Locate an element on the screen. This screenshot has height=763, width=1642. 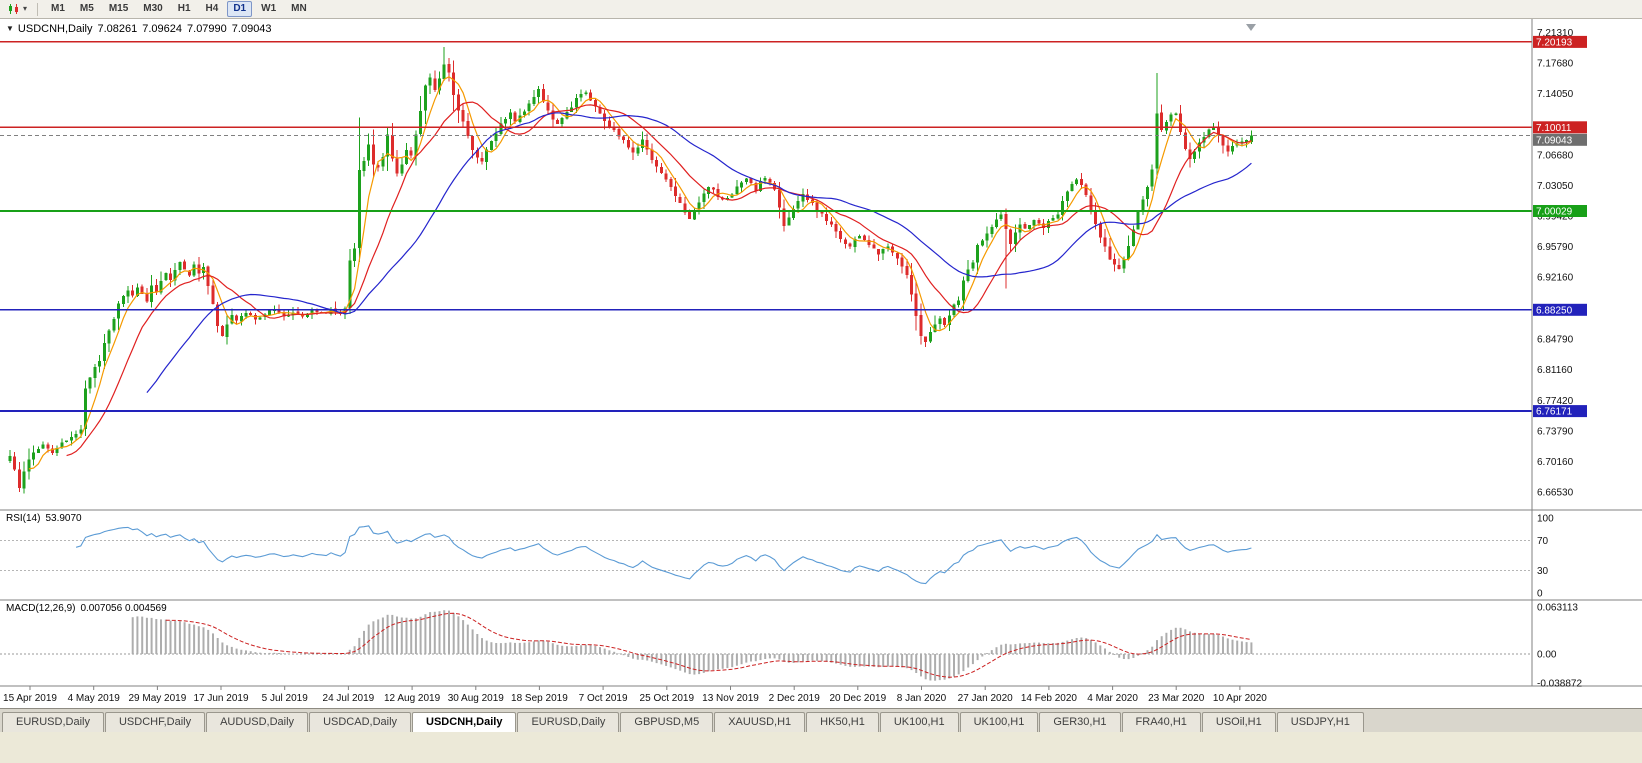
timeframe-button-w1: W1 is located at coordinates (269, 8).